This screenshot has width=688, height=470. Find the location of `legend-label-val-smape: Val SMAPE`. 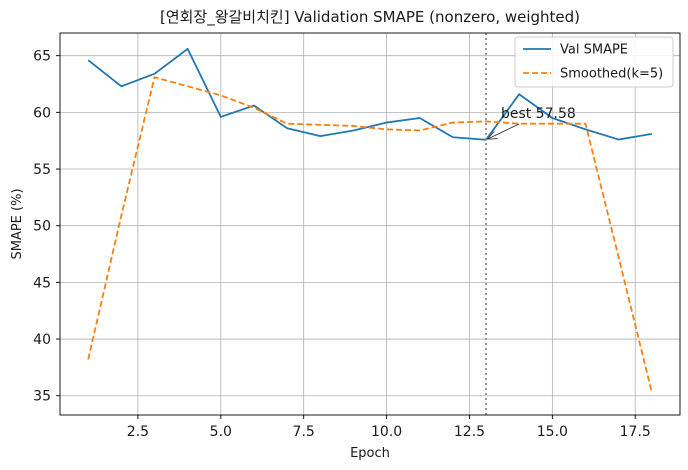

legend-label-val-smape: Val SMAPE is located at coordinates (594, 50).